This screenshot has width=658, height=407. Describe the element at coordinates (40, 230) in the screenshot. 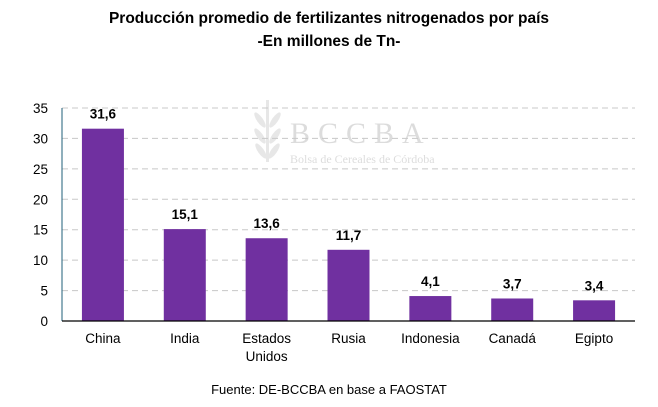

I see `y-tick-label: 15` at that location.